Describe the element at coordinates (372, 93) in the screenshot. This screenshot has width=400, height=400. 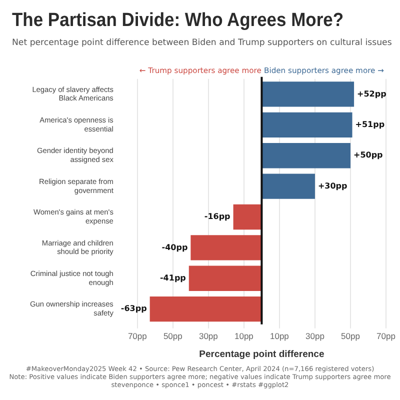
I see `data-label: +52pp` at that location.